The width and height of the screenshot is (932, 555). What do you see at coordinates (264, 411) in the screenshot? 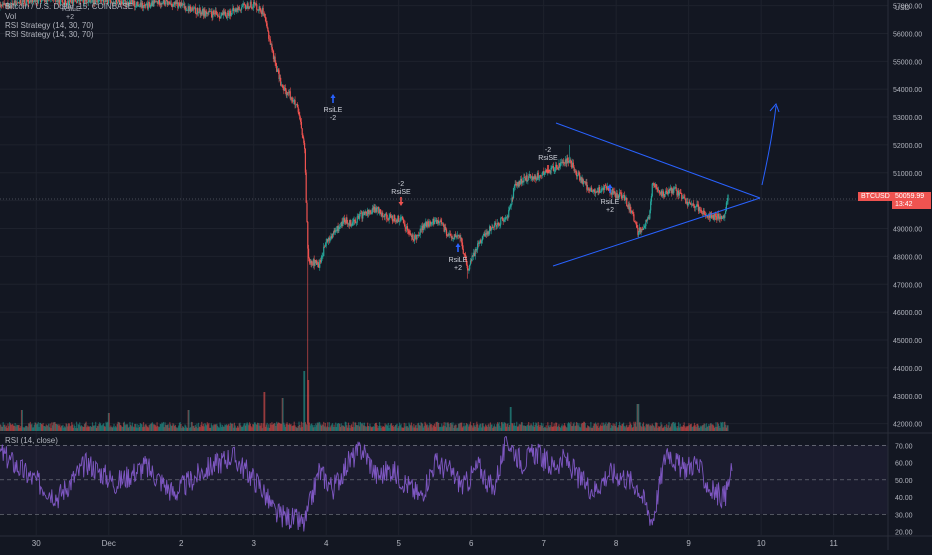
I see `volume-bar` at bounding box center [264, 411].